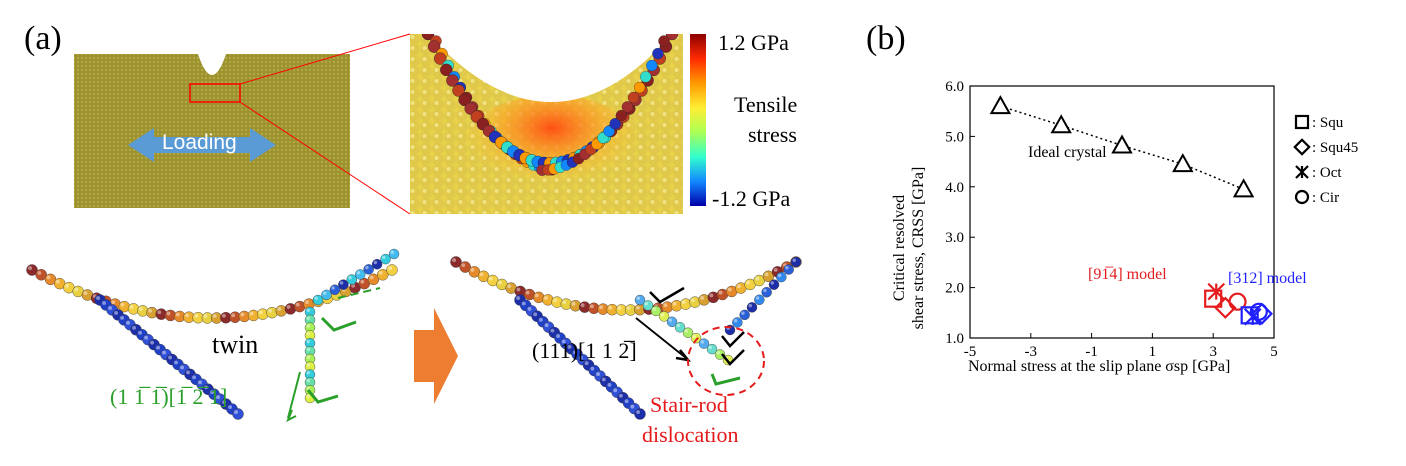 The image size is (1406, 466). I want to click on chart-axes: -5 -3 -1 1 3 5 1.0 2.0 3.0 4.0 5.0 6.0, so click(1111, 219).